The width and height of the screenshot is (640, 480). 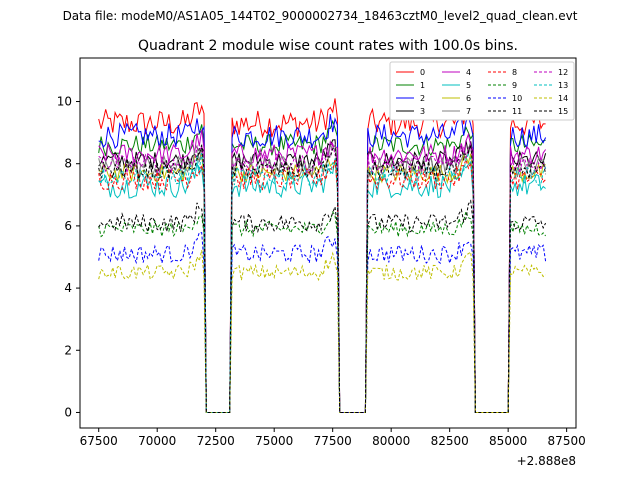 What do you see at coordinates (508, 441) in the screenshot?
I see `x-tick-label: 85000` at bounding box center [508, 441].